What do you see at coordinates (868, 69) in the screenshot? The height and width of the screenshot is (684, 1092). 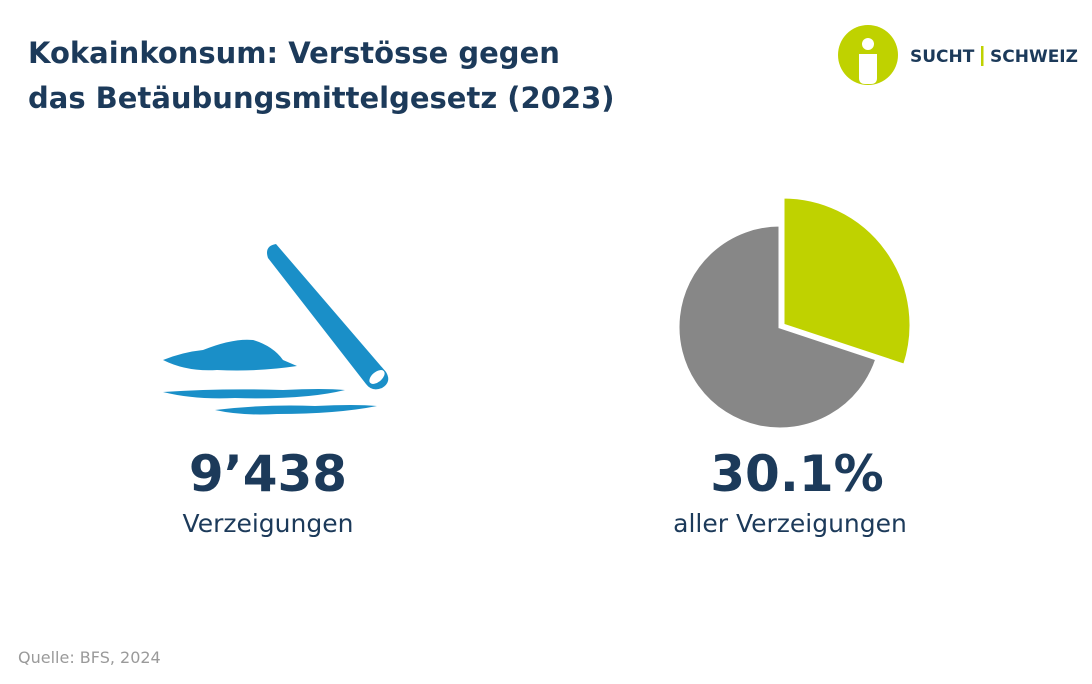 I see `logo-body` at bounding box center [868, 69].